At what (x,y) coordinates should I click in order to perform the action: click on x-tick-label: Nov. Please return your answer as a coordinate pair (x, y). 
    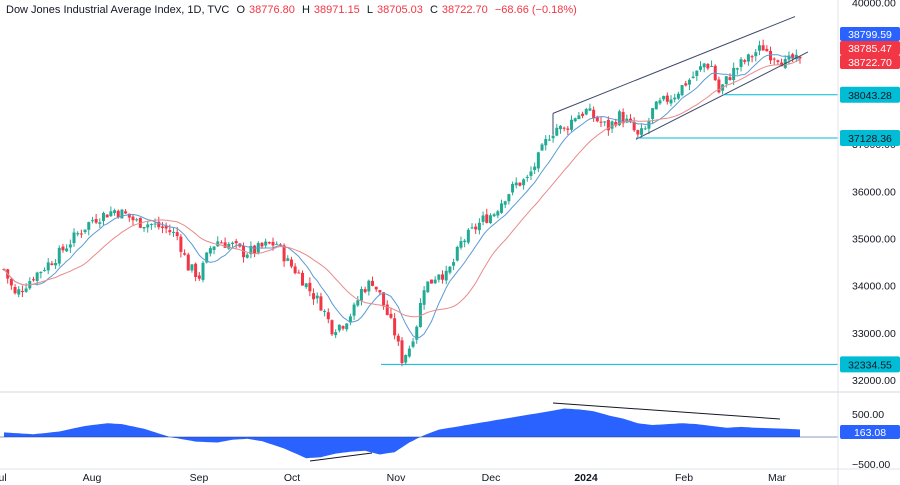
    Looking at the image, I should click on (396, 478).